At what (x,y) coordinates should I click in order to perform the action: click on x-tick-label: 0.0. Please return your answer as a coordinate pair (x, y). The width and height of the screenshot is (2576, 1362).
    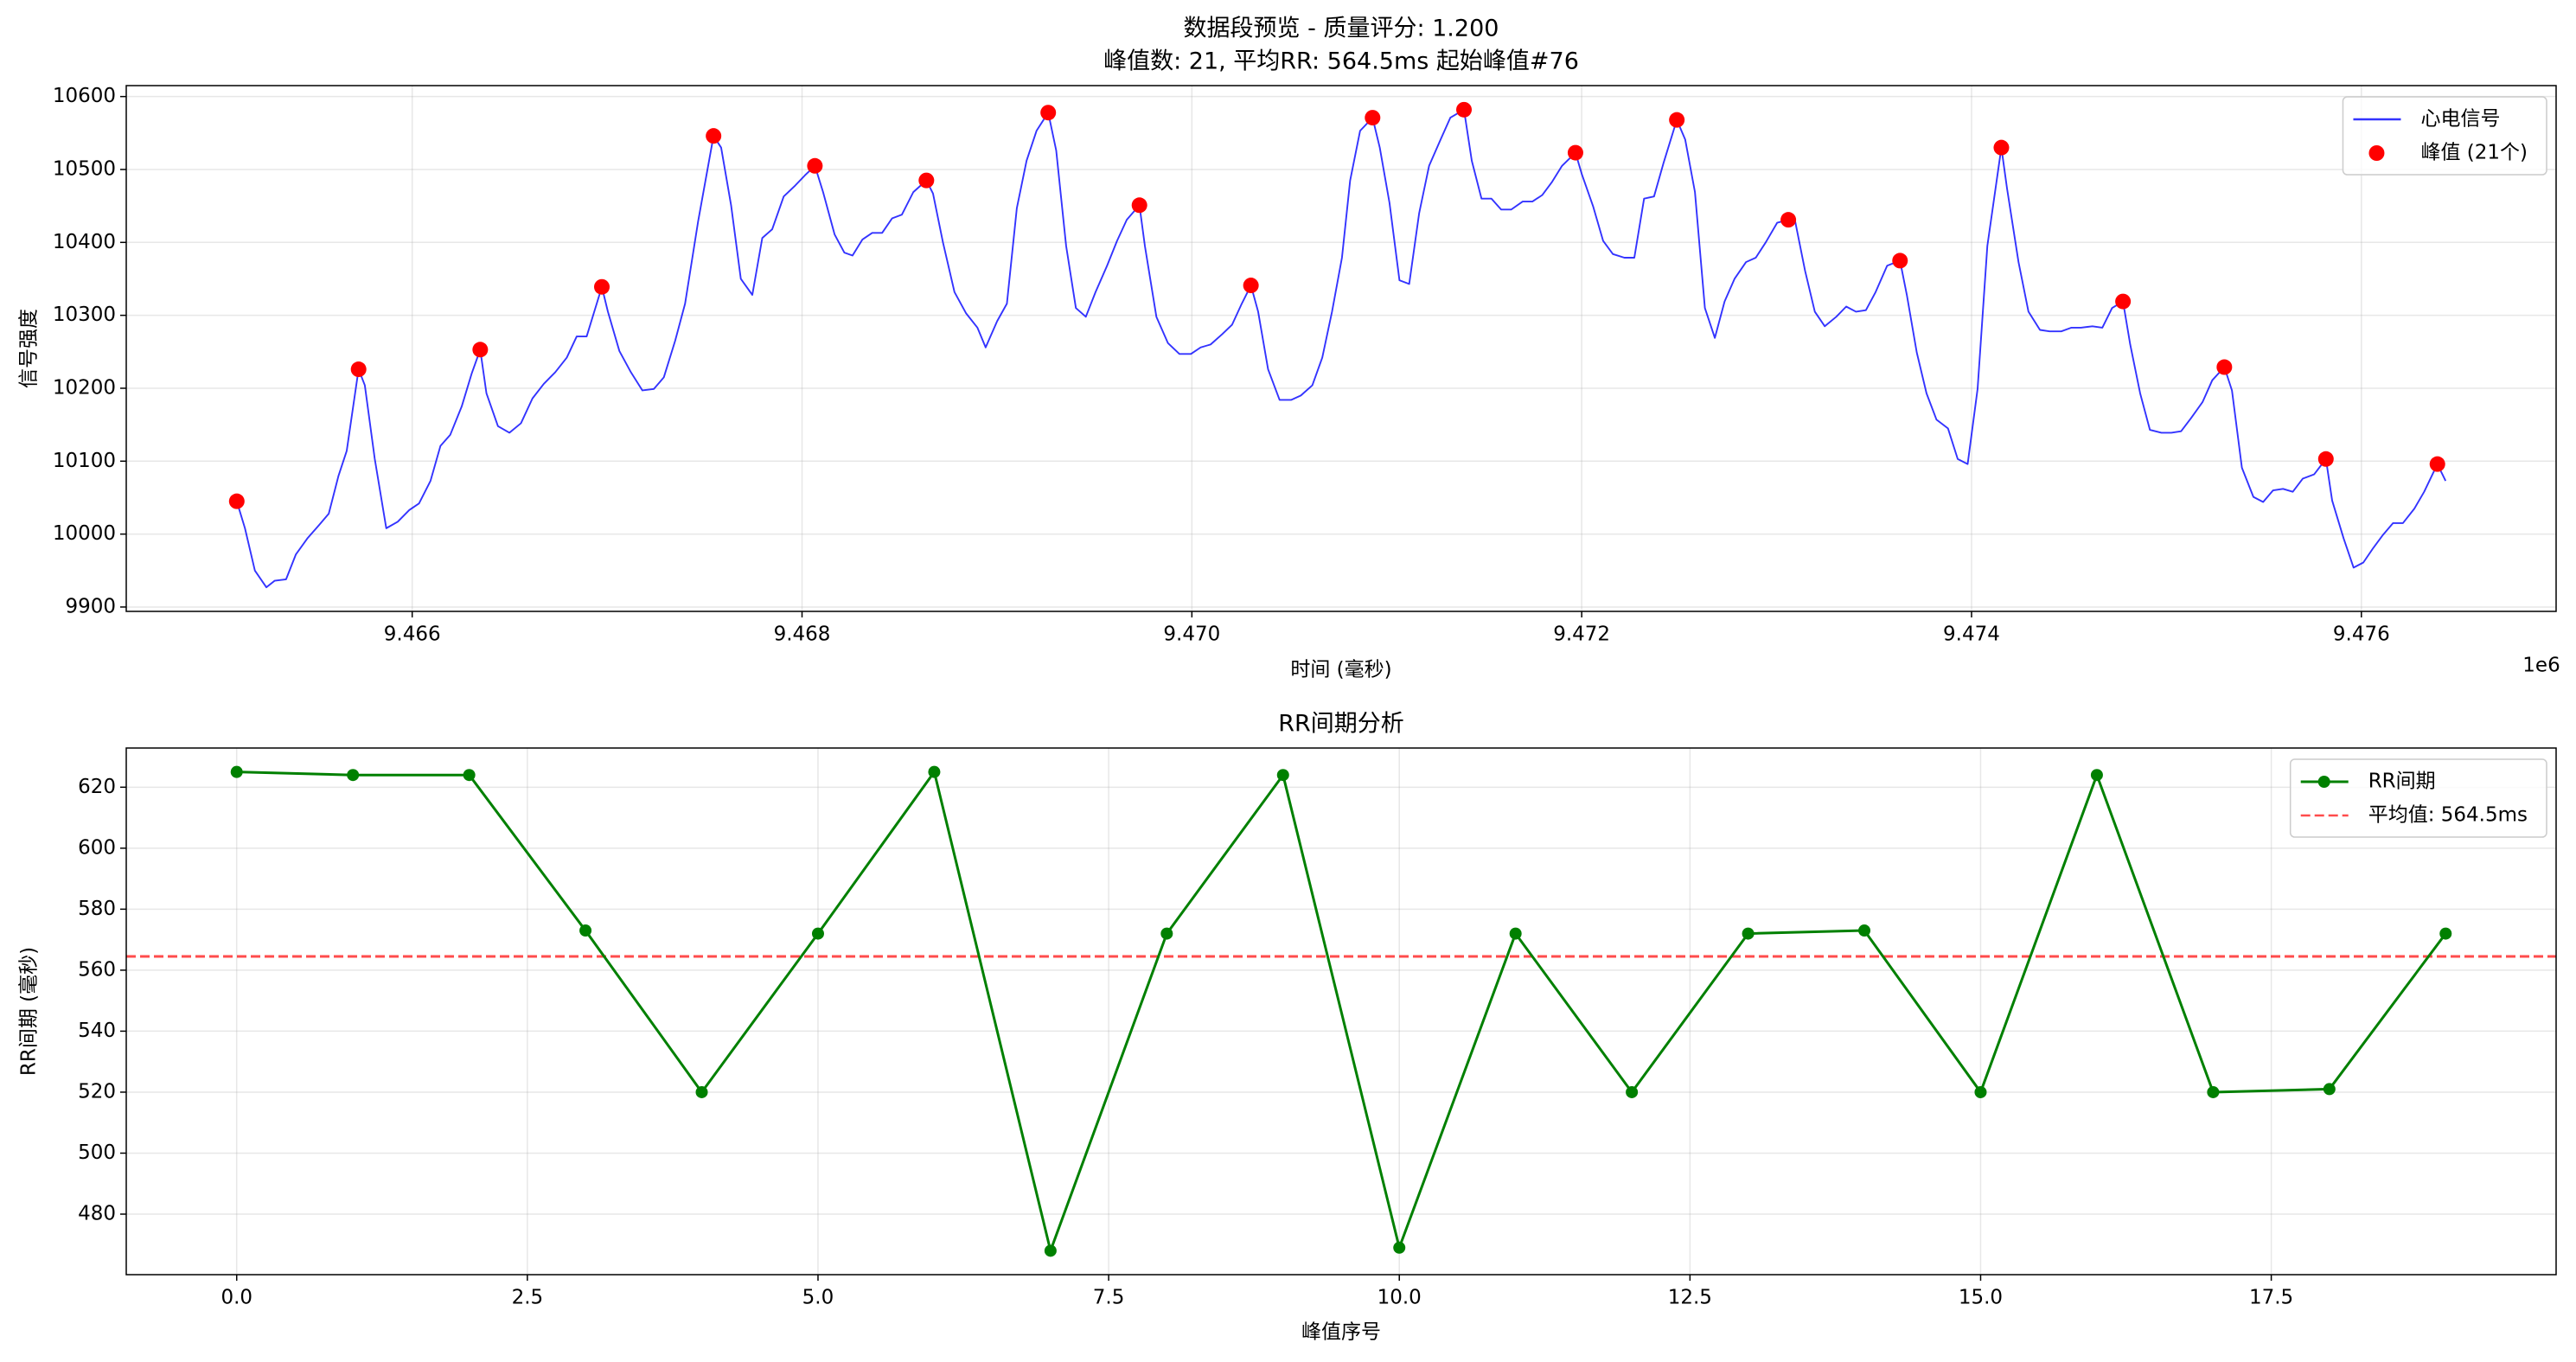
    Looking at the image, I should click on (236, 1298).